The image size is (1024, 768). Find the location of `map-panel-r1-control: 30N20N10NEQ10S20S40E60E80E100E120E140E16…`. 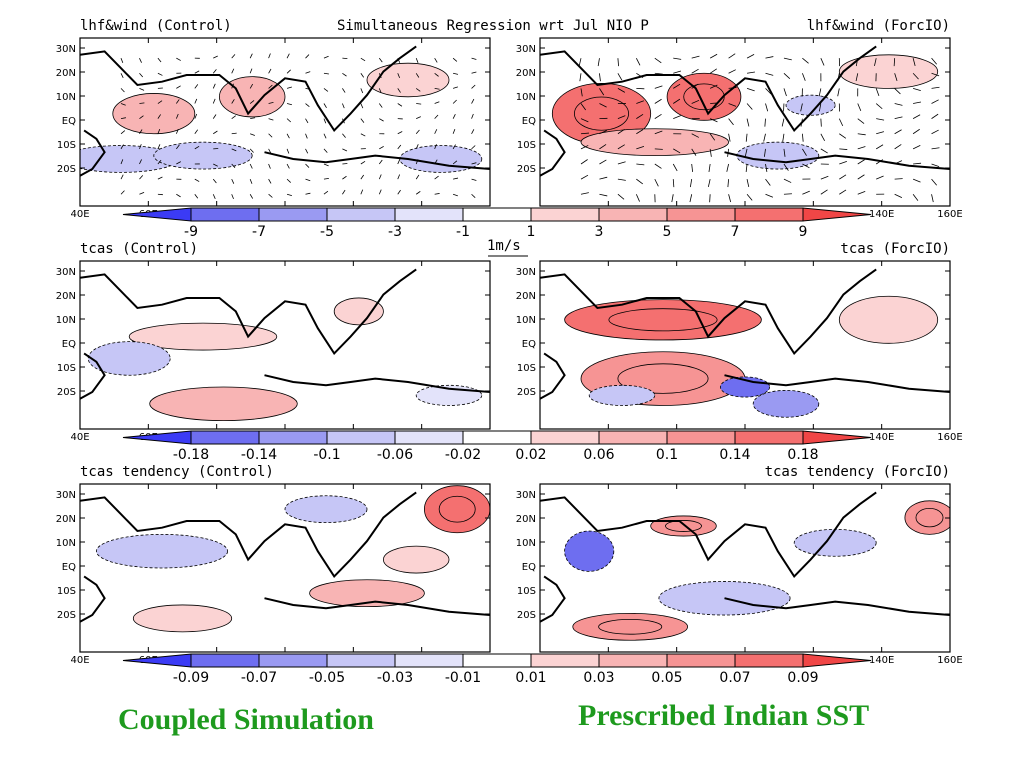

map-panel-r1-control: 30N20N10NEQ10S20S40E60E80E100E120E140E16… is located at coordinates (279, 128).